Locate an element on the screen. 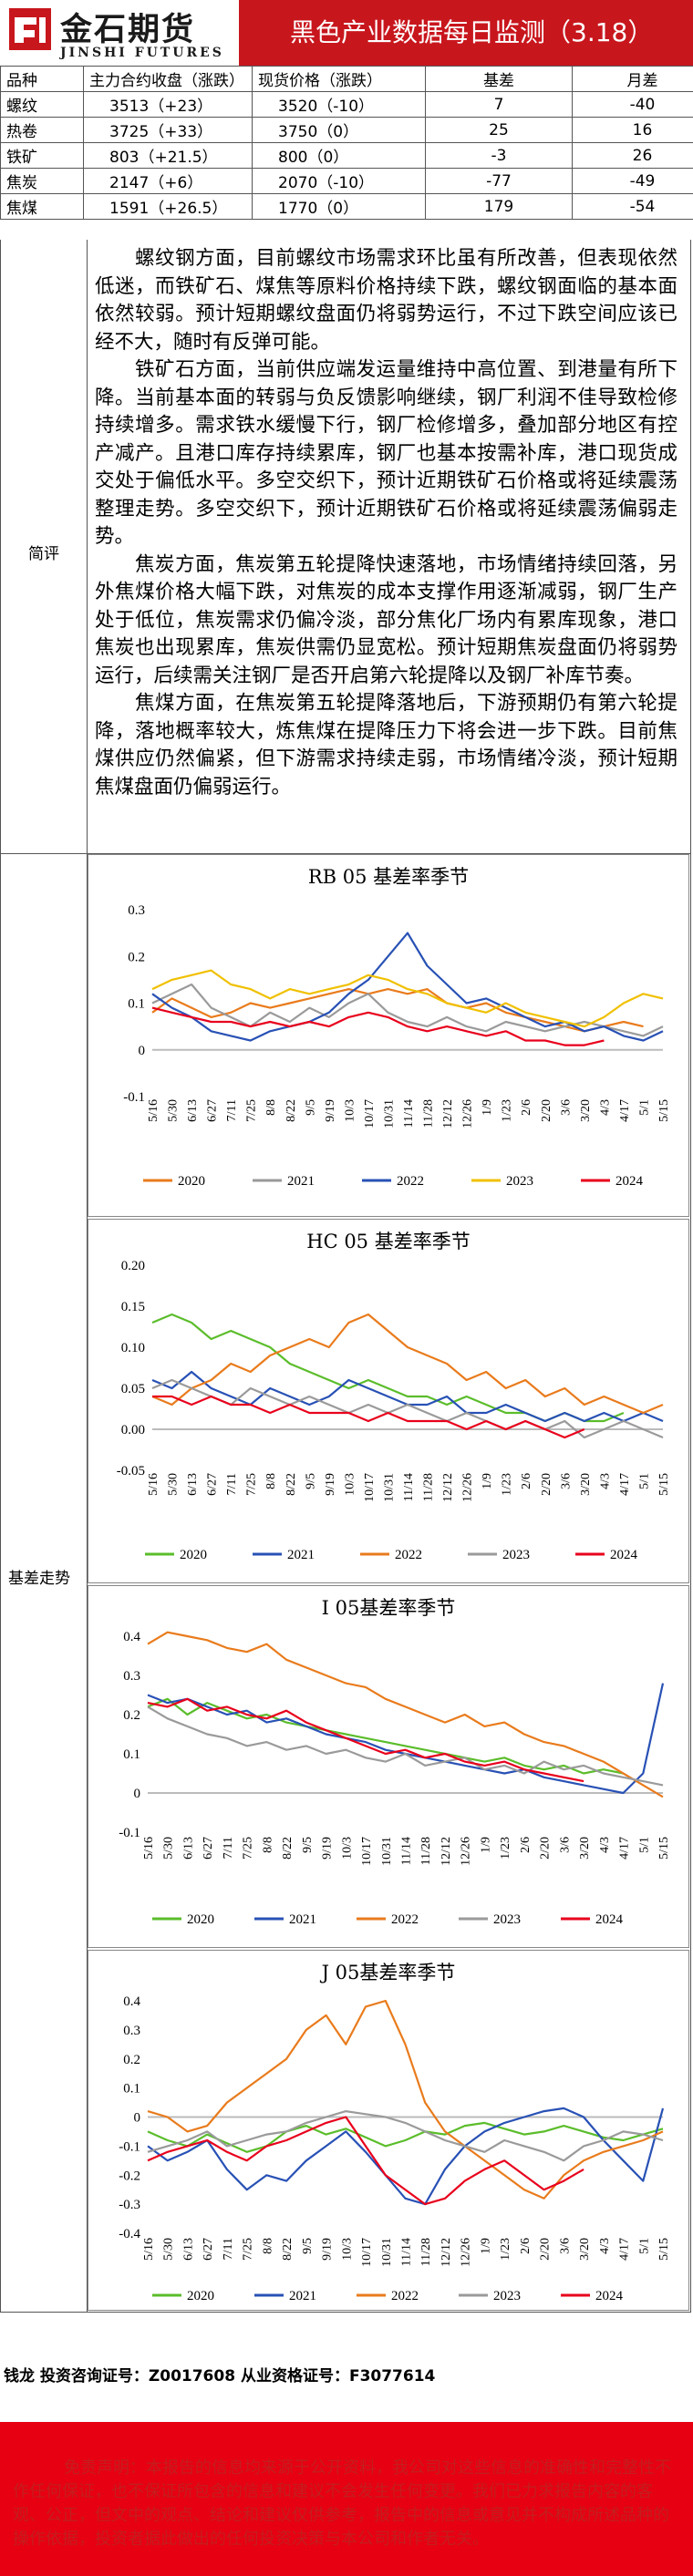  x-tick-label: 10/3 is located at coordinates (350, 1484).